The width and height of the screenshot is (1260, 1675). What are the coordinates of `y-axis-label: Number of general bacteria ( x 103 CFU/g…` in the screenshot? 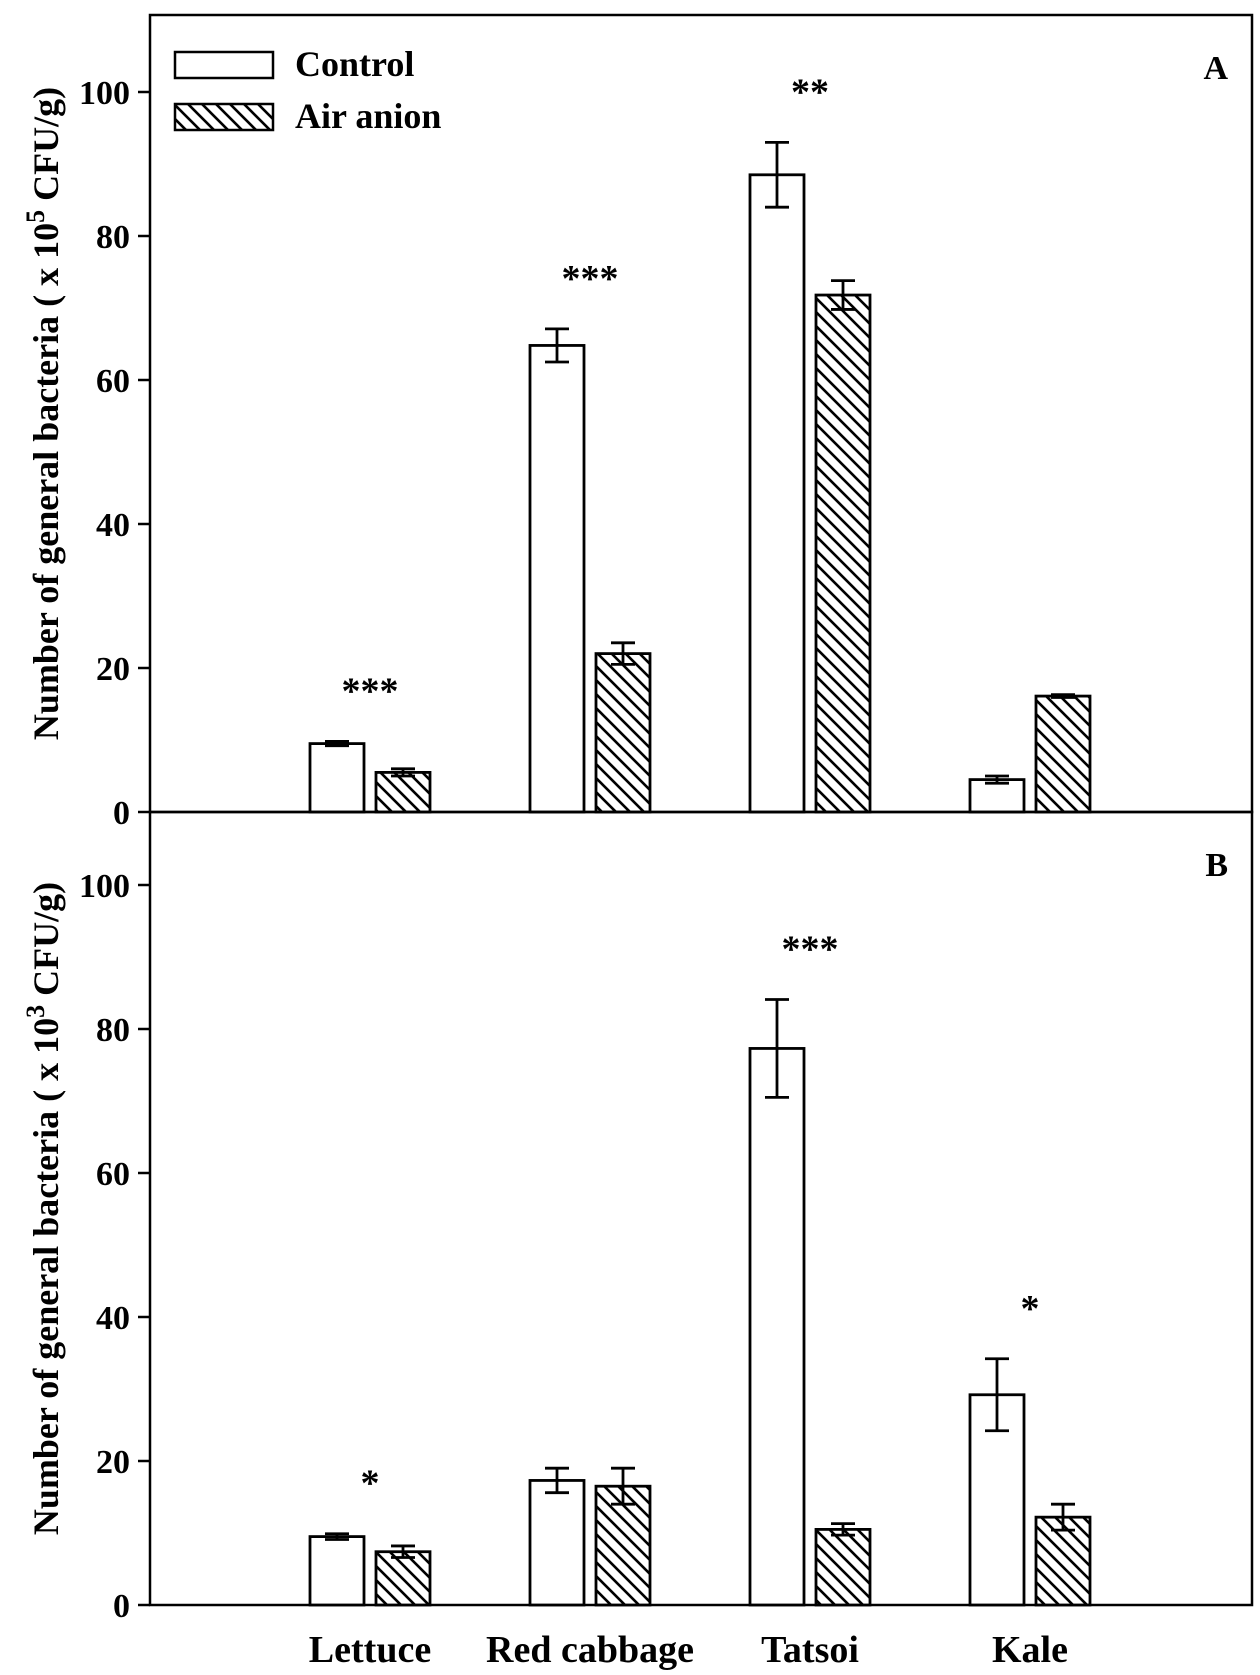 It's located at (43, 1208).